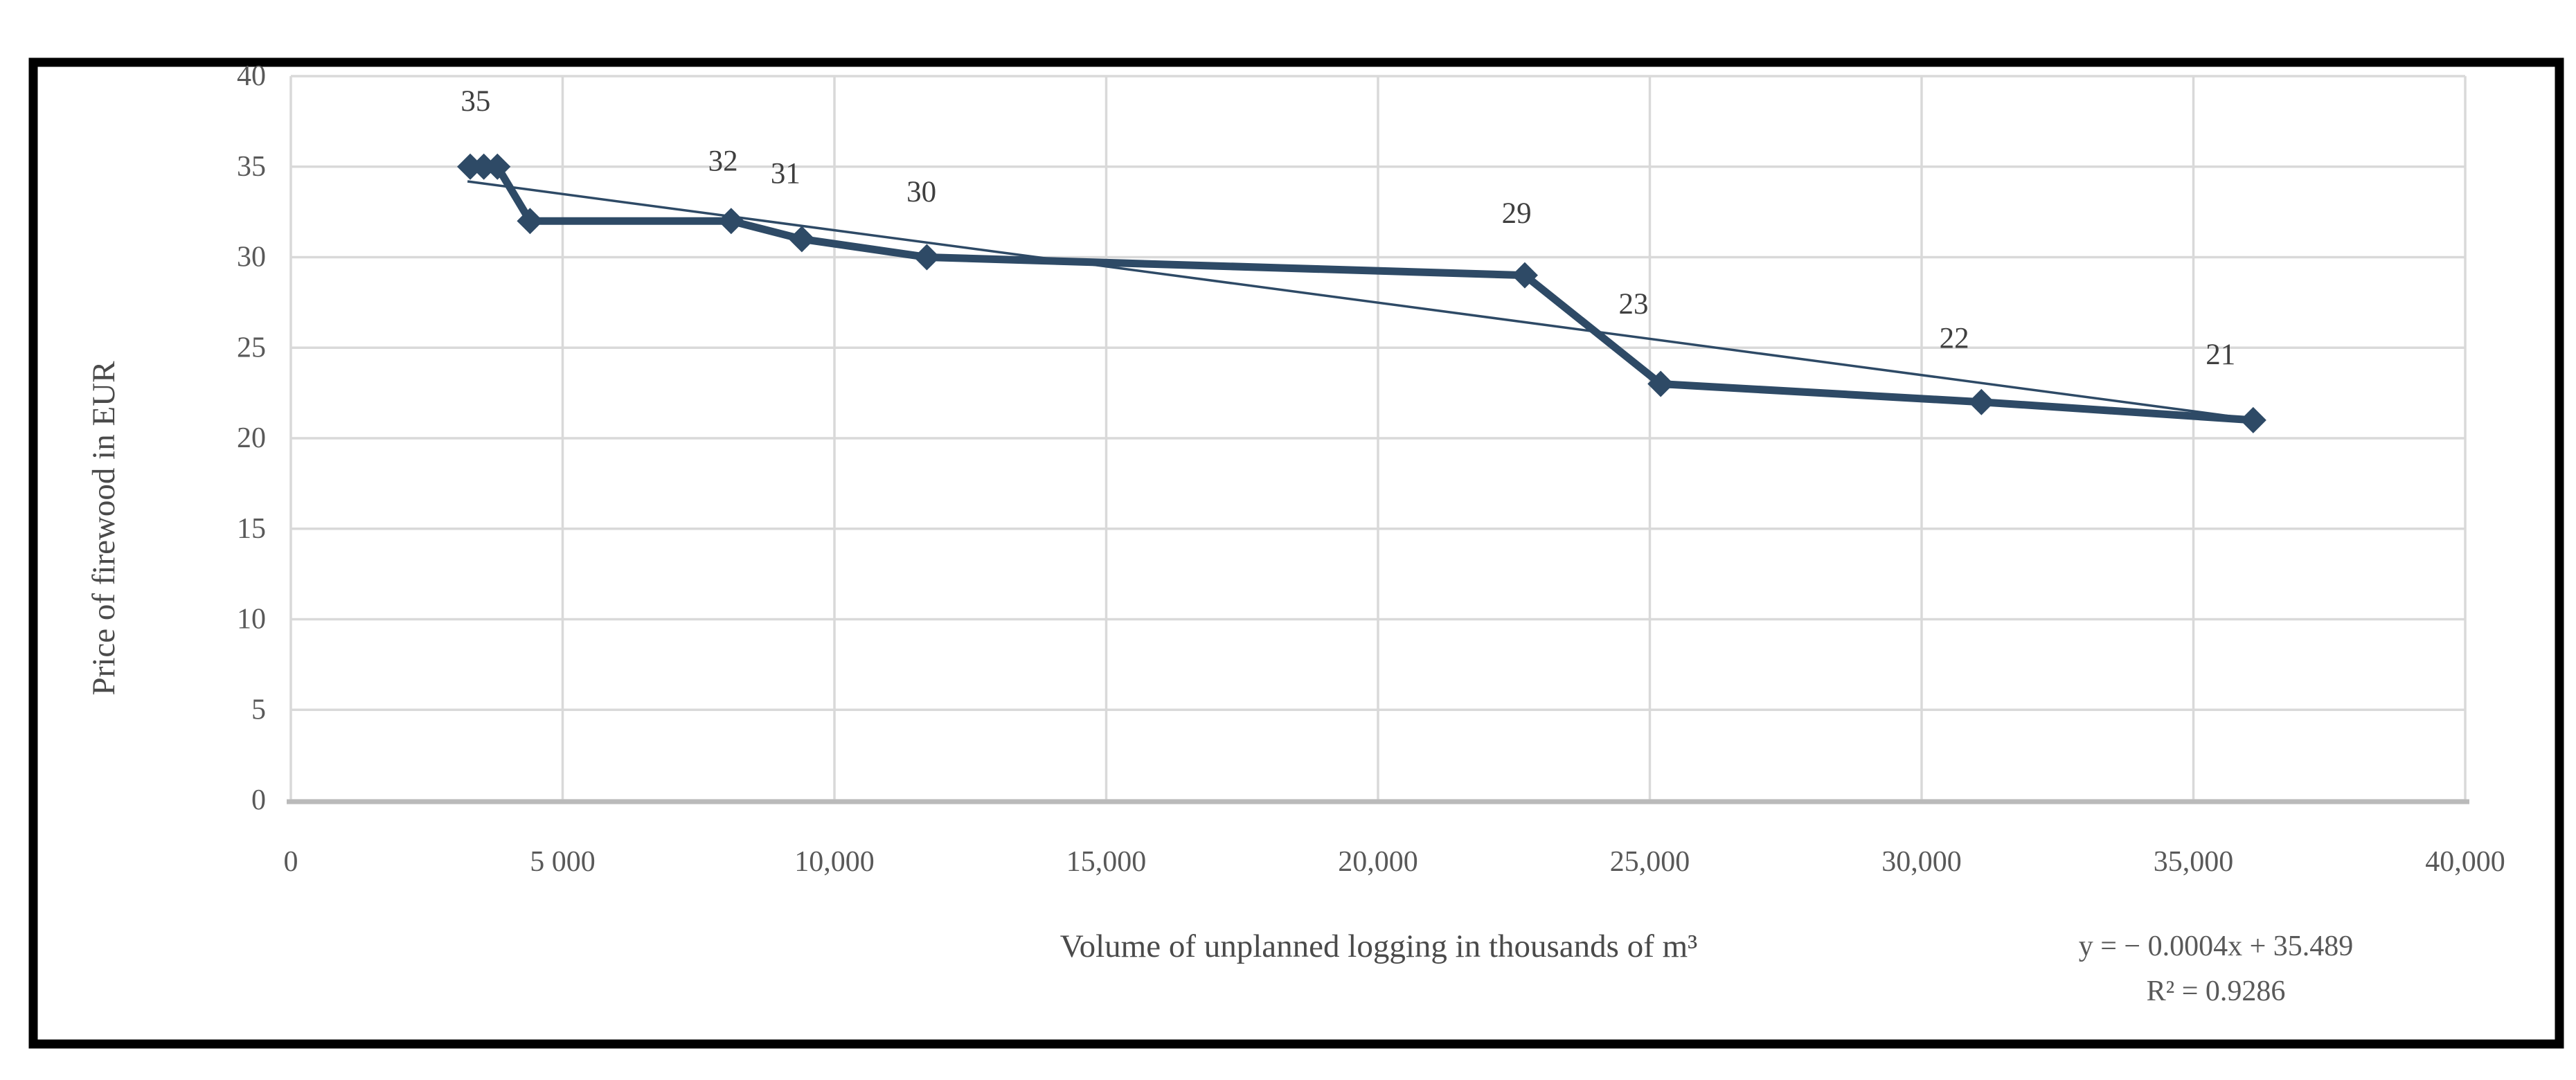 The image size is (2576, 1080). Describe the element at coordinates (251, 257) in the screenshot. I see `y-tick-label: 30` at that location.